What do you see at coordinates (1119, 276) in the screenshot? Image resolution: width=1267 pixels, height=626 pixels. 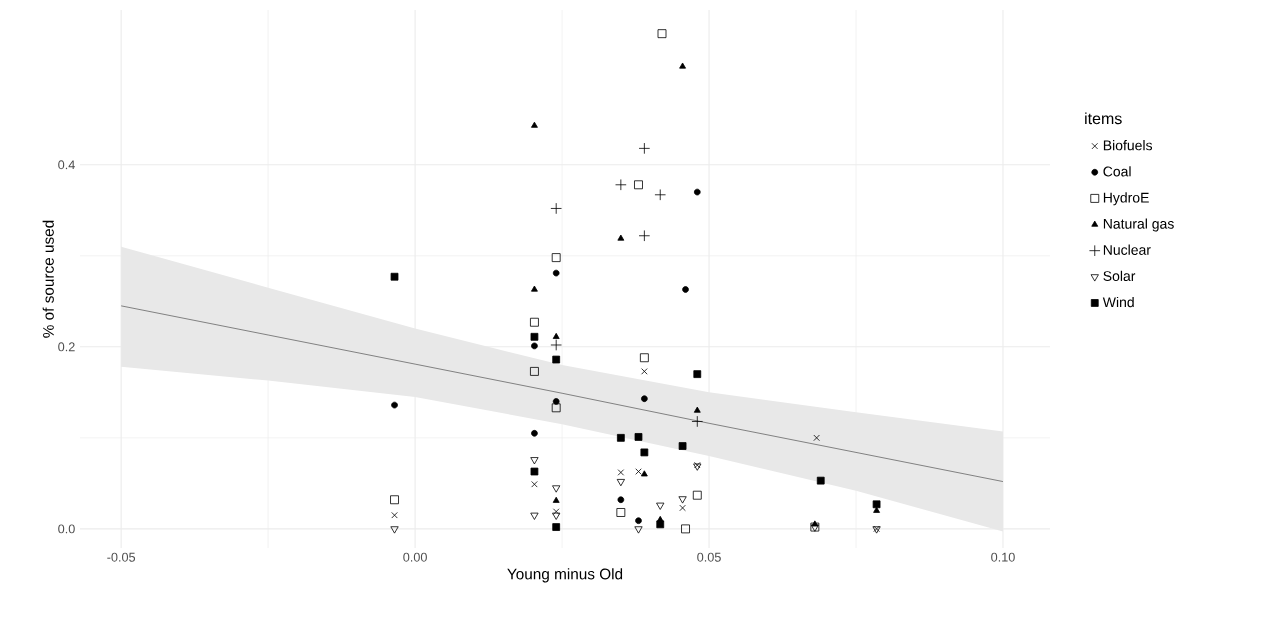 I see `legend-label: Solar` at bounding box center [1119, 276].